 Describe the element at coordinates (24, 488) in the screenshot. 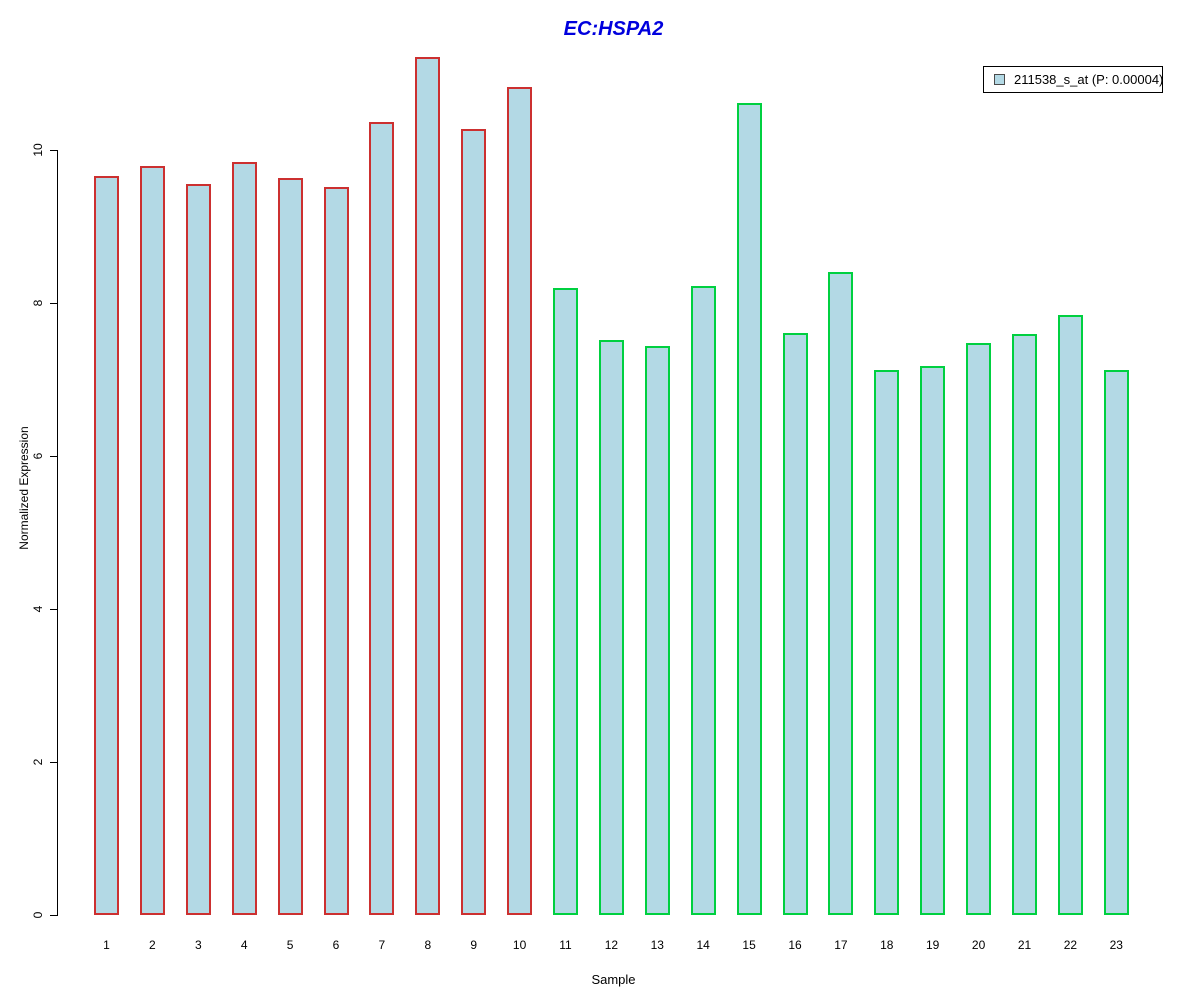

I see `y-axis-label: Normalized Expression` at that location.